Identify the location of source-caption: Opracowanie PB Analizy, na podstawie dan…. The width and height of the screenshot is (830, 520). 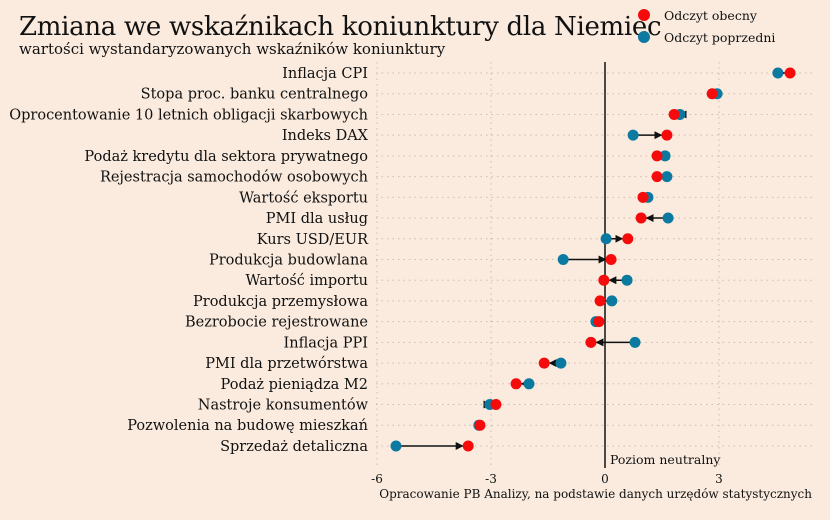
(595, 494).